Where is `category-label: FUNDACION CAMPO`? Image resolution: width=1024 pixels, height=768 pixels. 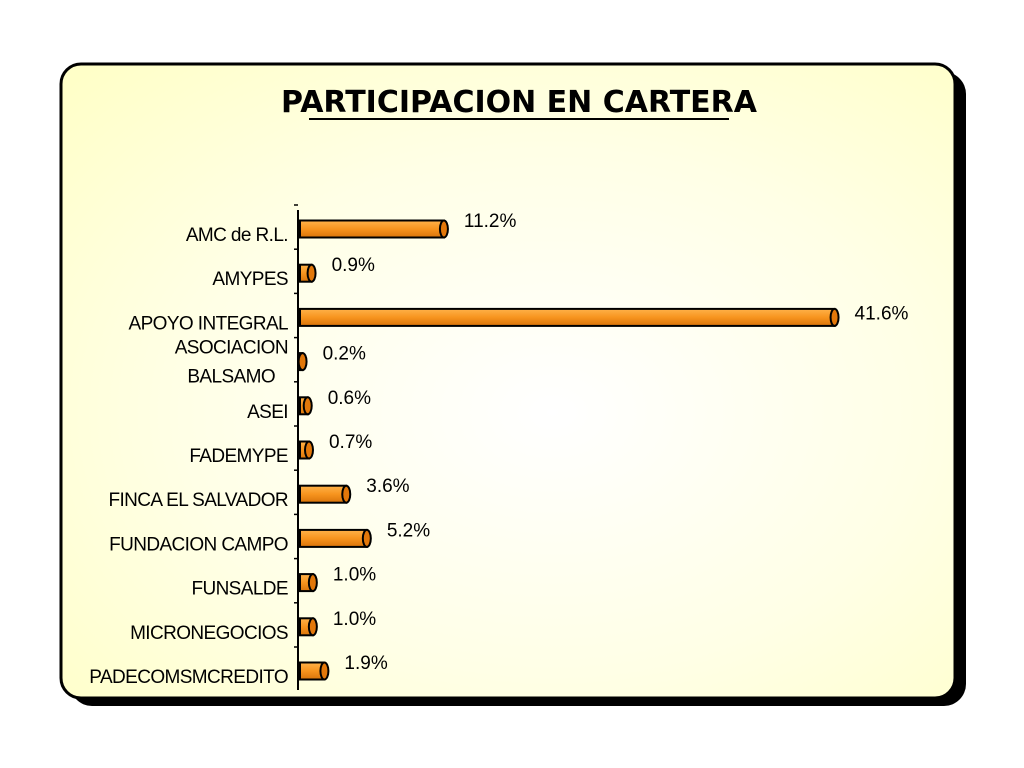 category-label: FUNDACION CAMPO is located at coordinates (198, 544).